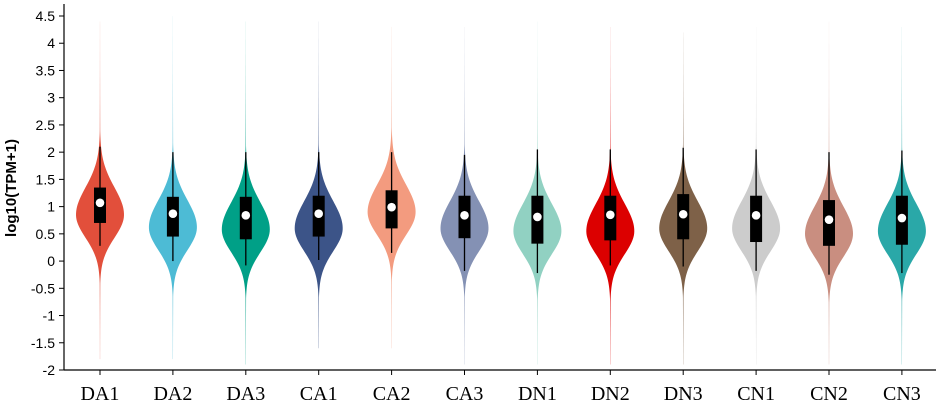  I want to click on y-axis-title: log10(TPM+1), so click(11, 188).